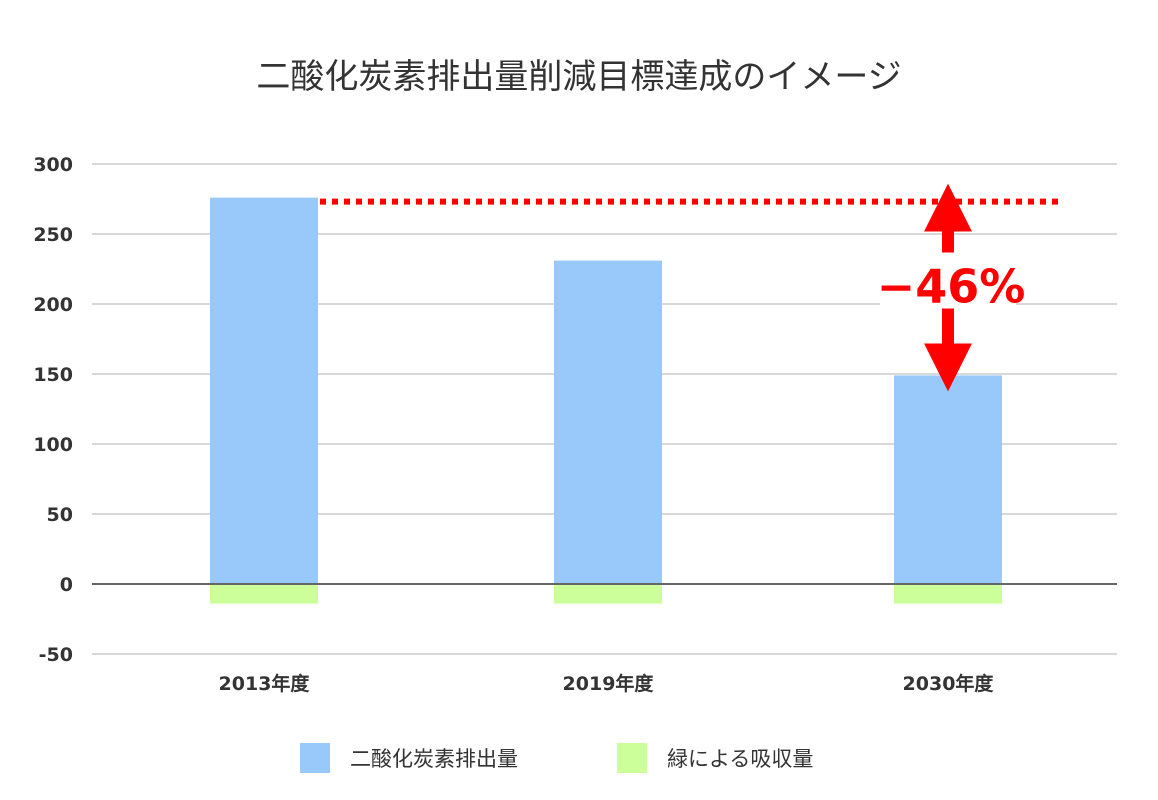 This screenshot has width=1158, height=800. I want to click on reduction-label: −46%, so click(951, 287).